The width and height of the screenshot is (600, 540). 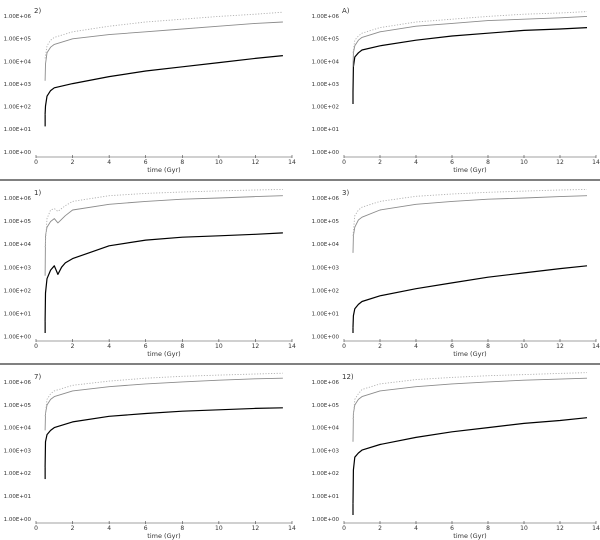 I want to click on panel-label: 2), so click(x=37, y=11).